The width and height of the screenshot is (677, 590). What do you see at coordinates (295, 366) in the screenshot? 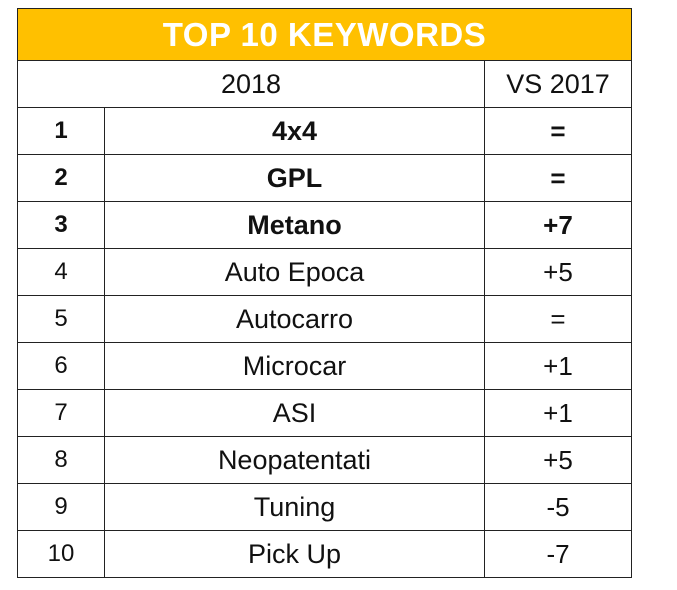
I see `keyword-cell: Microcar` at bounding box center [295, 366].